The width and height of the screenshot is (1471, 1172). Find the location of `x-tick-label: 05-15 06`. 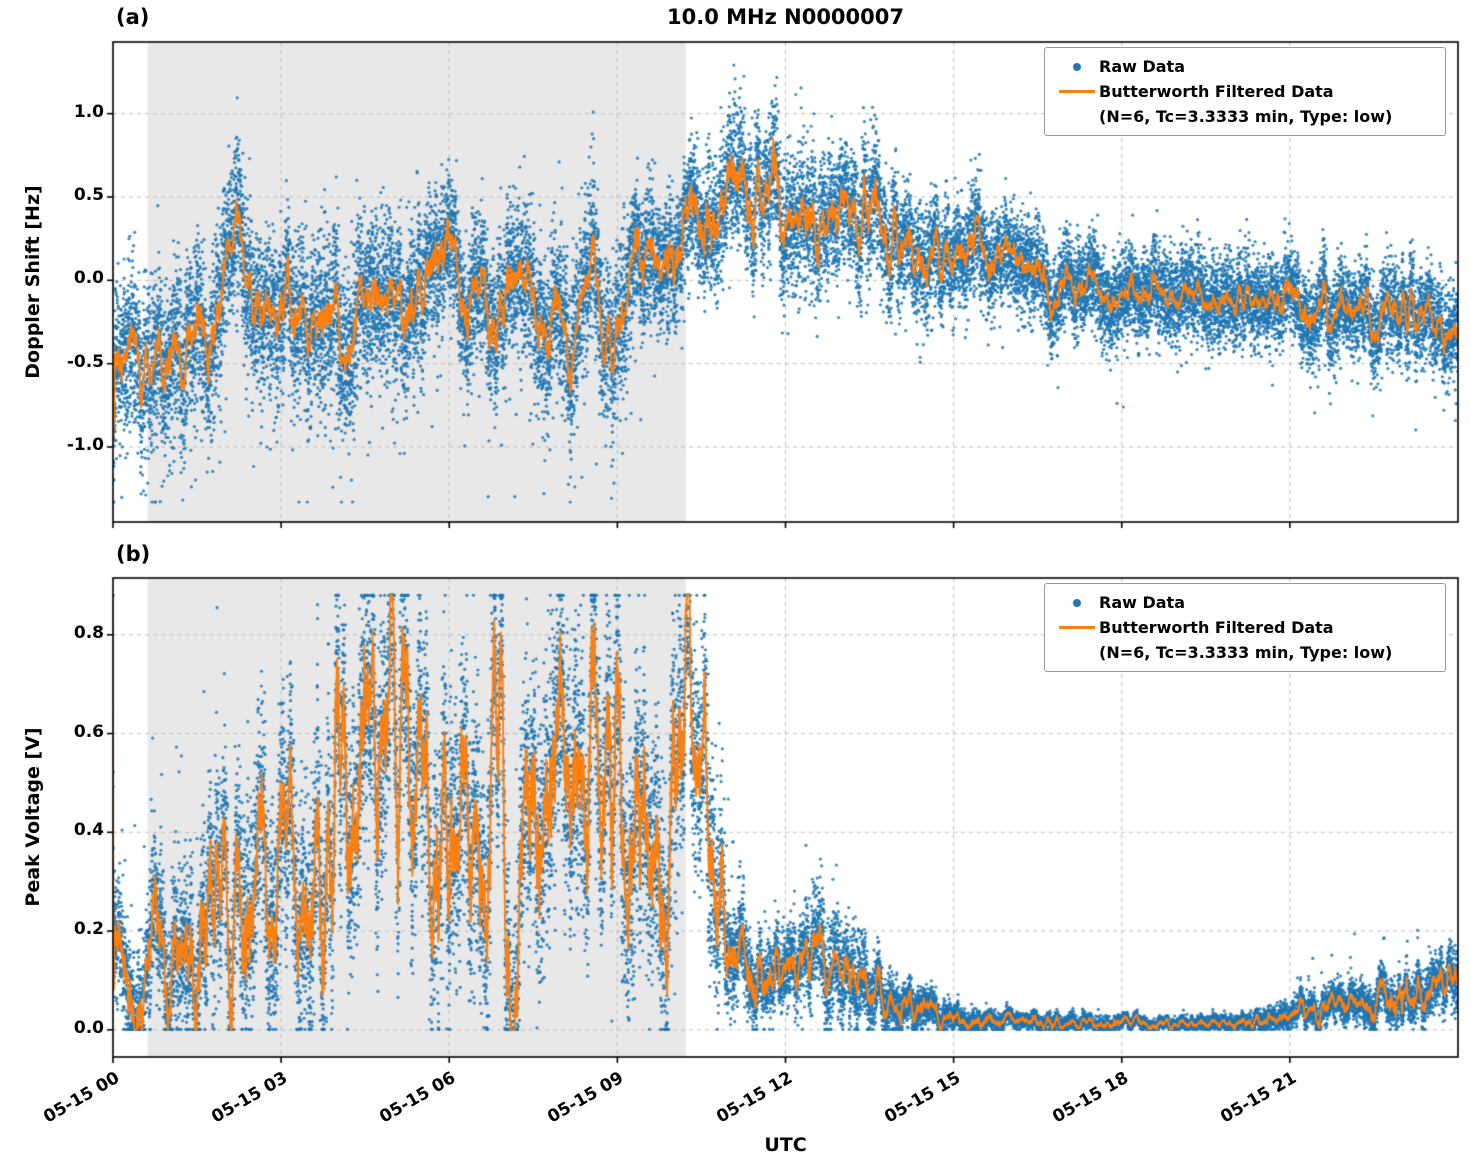

x-tick-label: 05-15 06 is located at coordinates (418, 1098).